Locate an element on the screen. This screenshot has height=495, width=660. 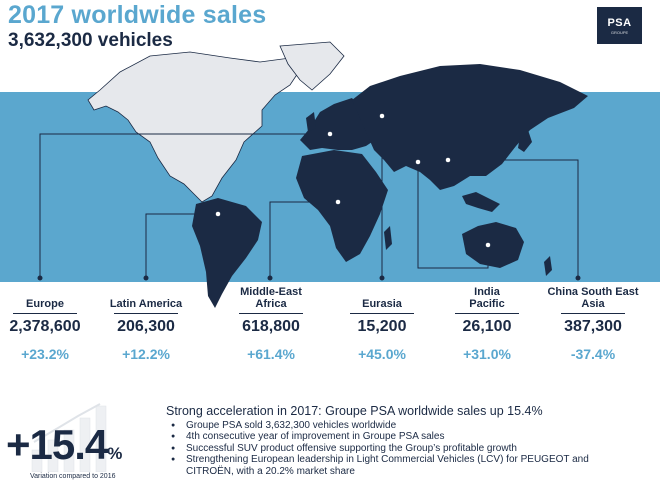
region-name: Latin America is located at coordinates (146, 304).